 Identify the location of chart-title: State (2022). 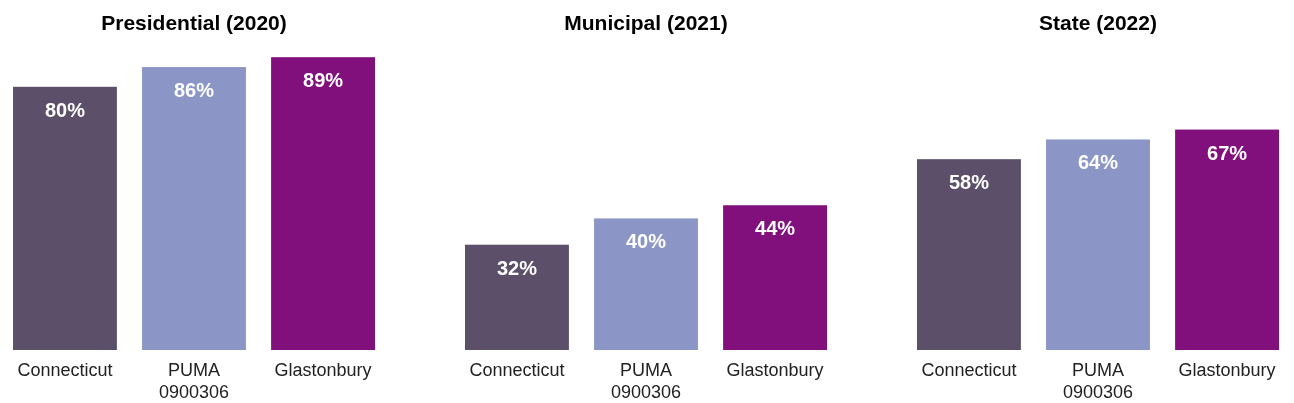
(1098, 22).